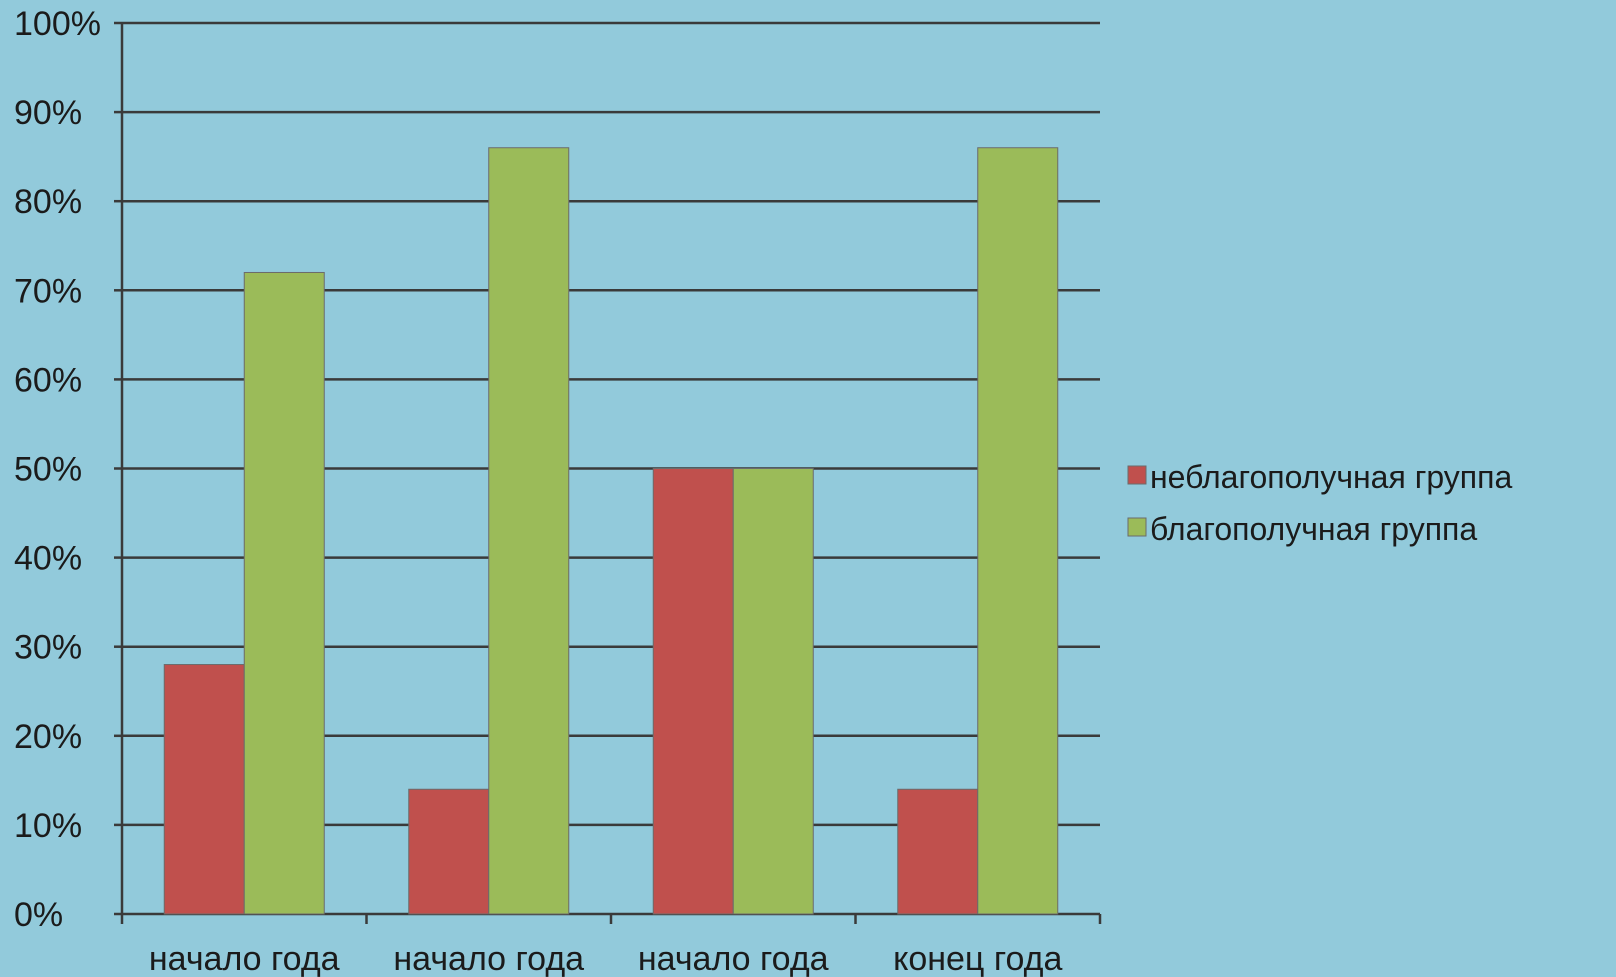  I want to click on y-tick-label: 50%, so click(48, 470).